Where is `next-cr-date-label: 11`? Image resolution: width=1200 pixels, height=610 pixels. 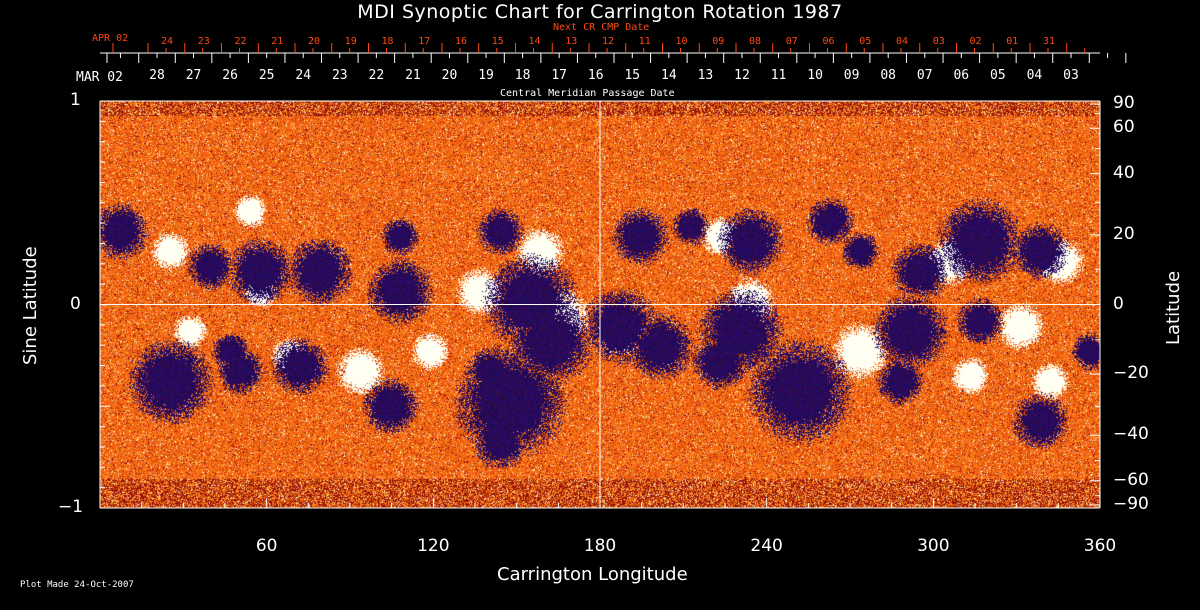 next-cr-date-label: 11 is located at coordinates (644, 41).